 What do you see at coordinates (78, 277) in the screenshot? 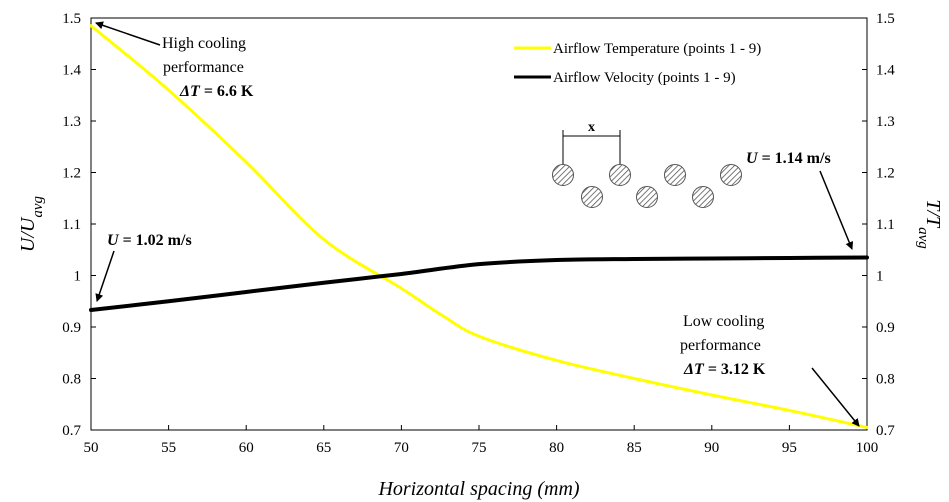
I see `left-y-tick-label: 1` at bounding box center [78, 277].